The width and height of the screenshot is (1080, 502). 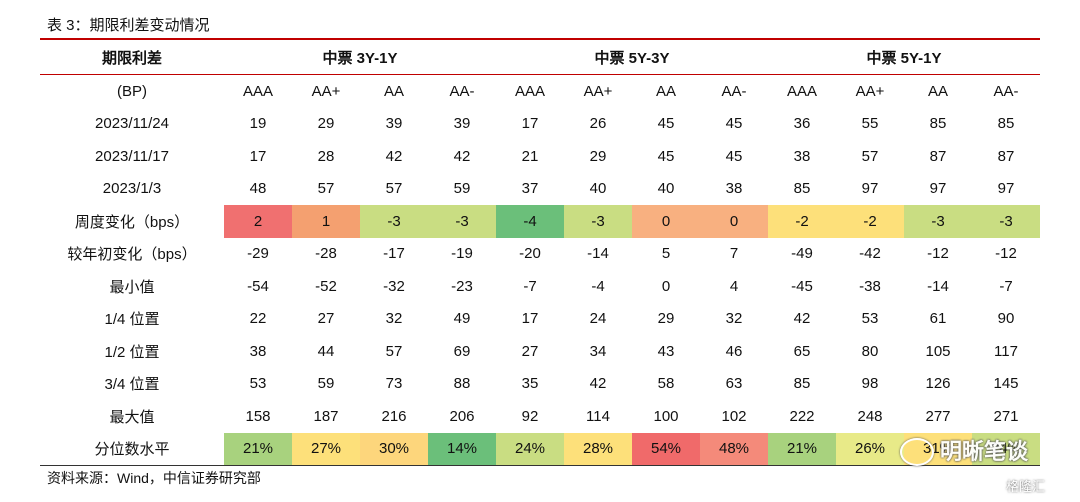 I want to click on table-cell: 277, so click(x=938, y=416).